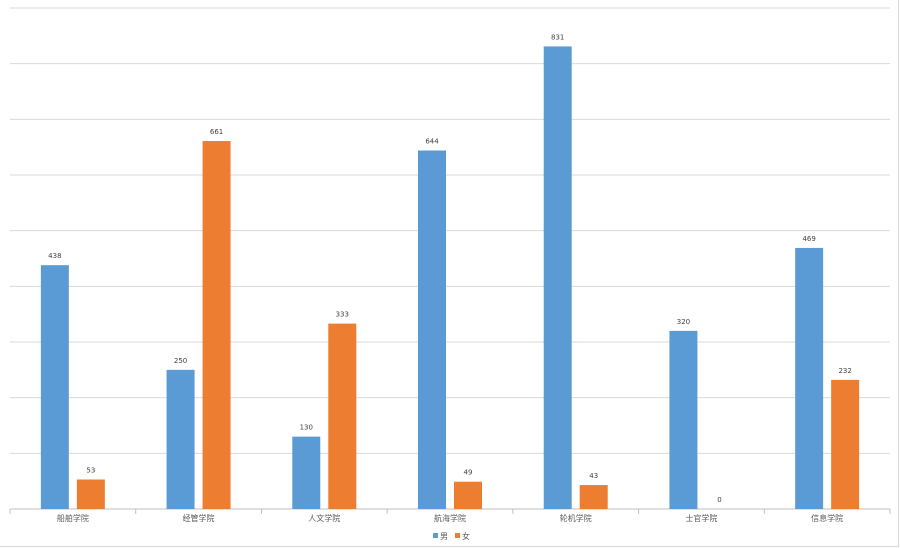  What do you see at coordinates (576, 518) in the screenshot?
I see `x-tick-label: 轮机学院` at bounding box center [576, 518].